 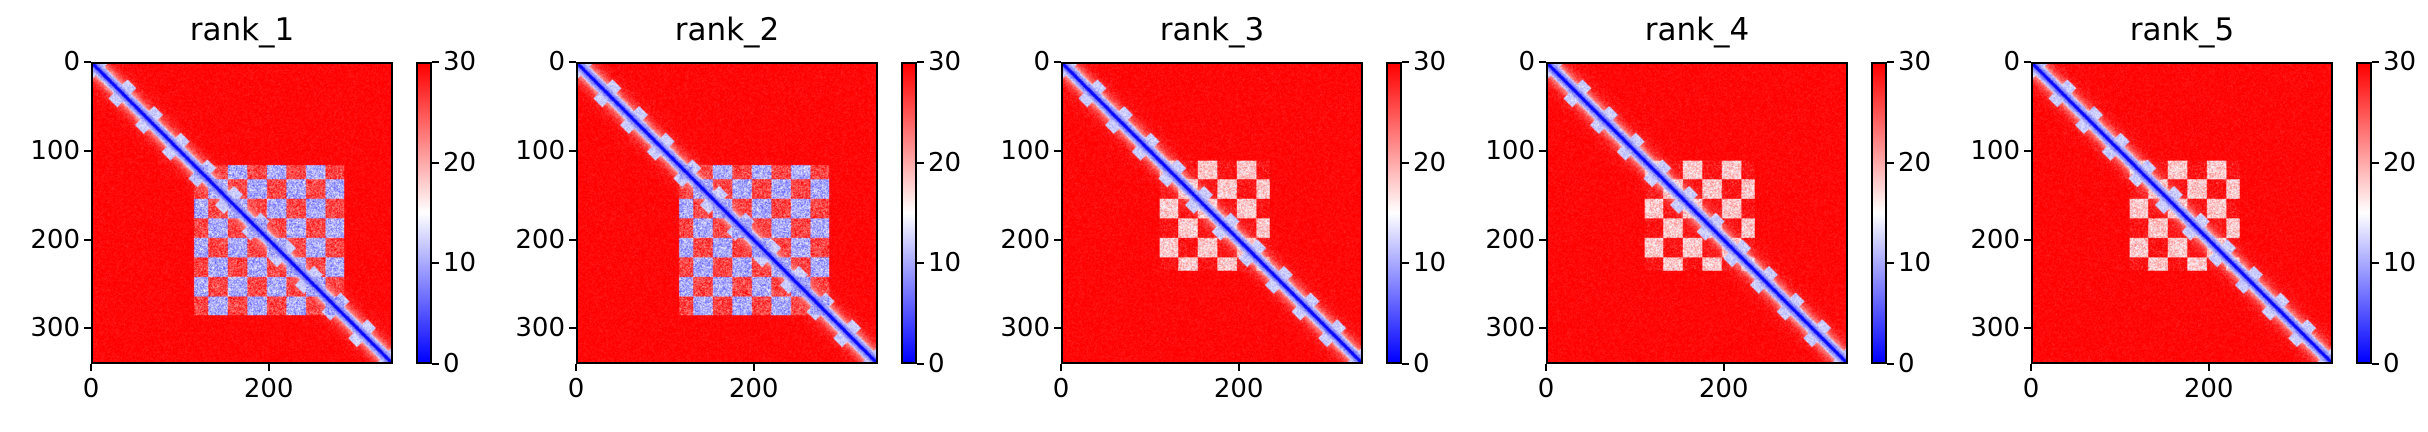 What do you see at coordinates (1697, 30) in the screenshot?
I see `chart-title: rank_4` at bounding box center [1697, 30].